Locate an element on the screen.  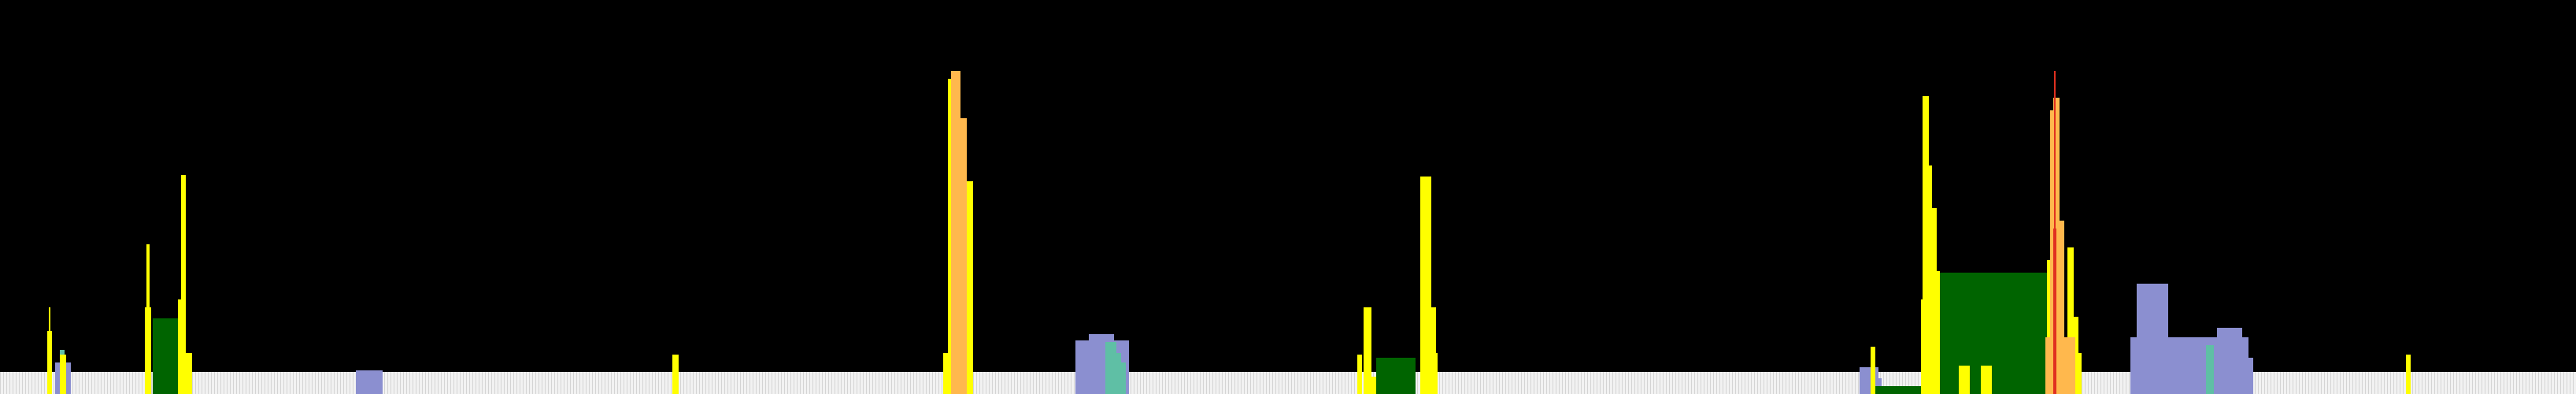
series-red is located at coordinates (2054, 233).